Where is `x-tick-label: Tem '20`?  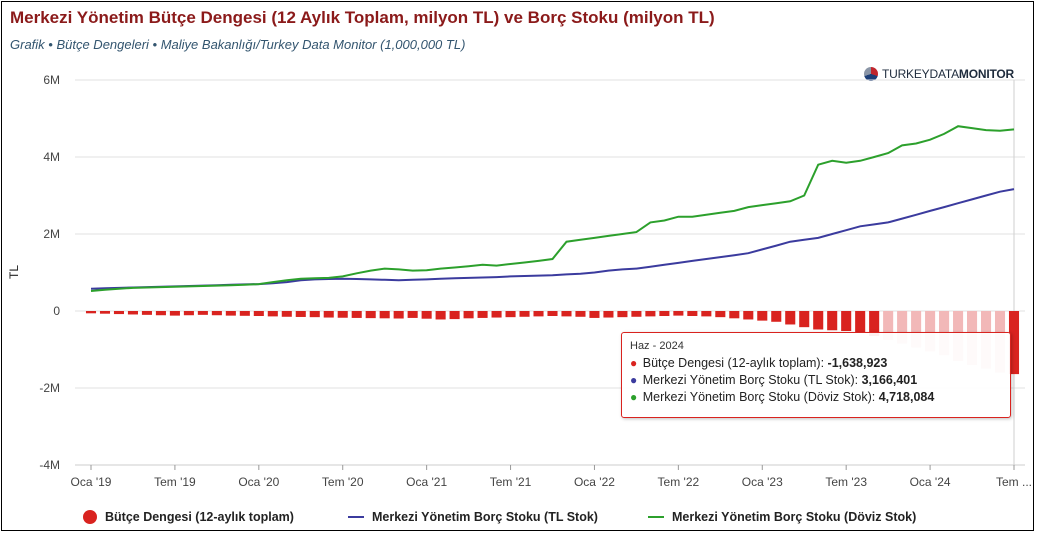 x-tick-label: Tem '20 is located at coordinates (343, 482).